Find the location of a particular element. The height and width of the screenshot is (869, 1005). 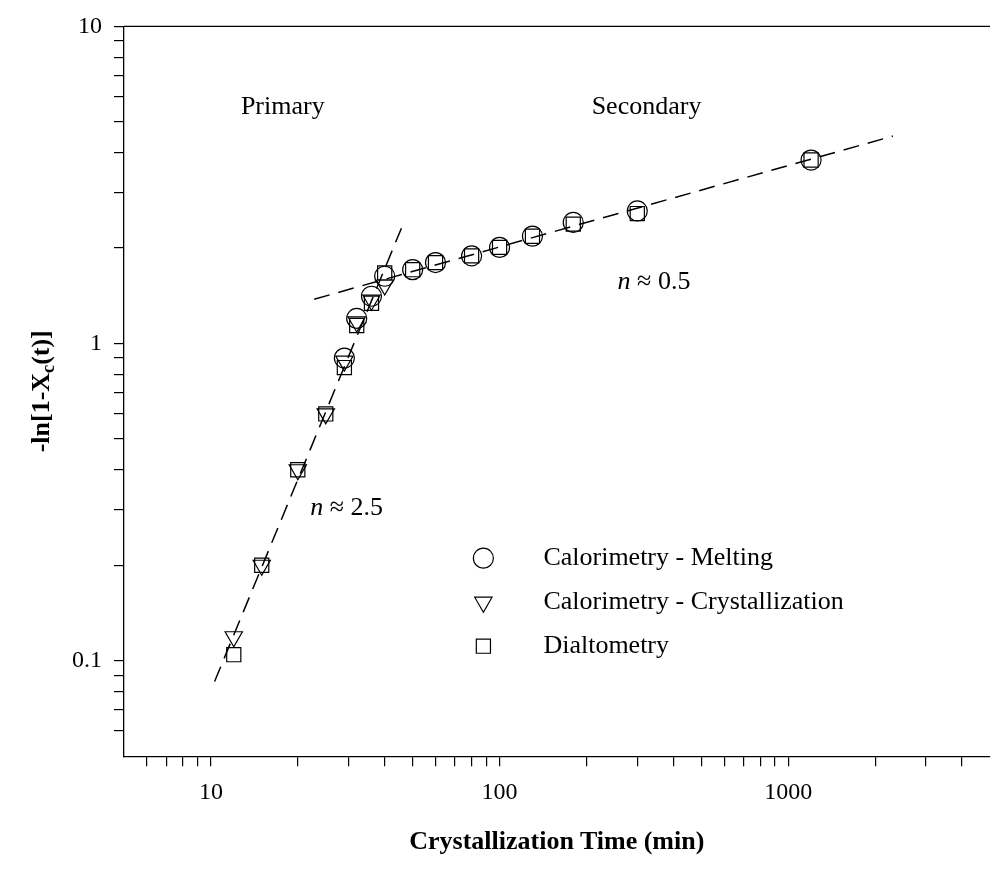

annotation: Primary is located at coordinates (282, 105).